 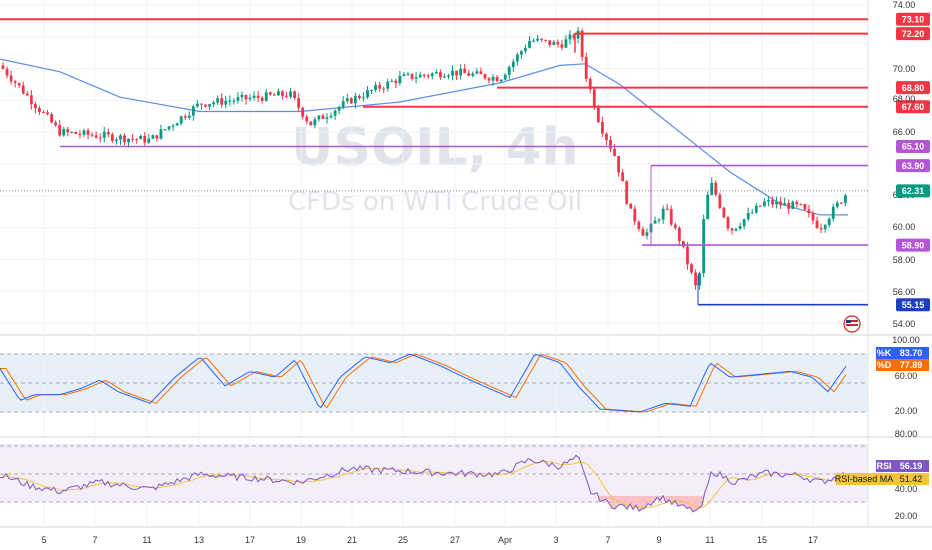 I want to click on stoch-axis: 100.00 60.00 20.00, so click(x=906, y=375).